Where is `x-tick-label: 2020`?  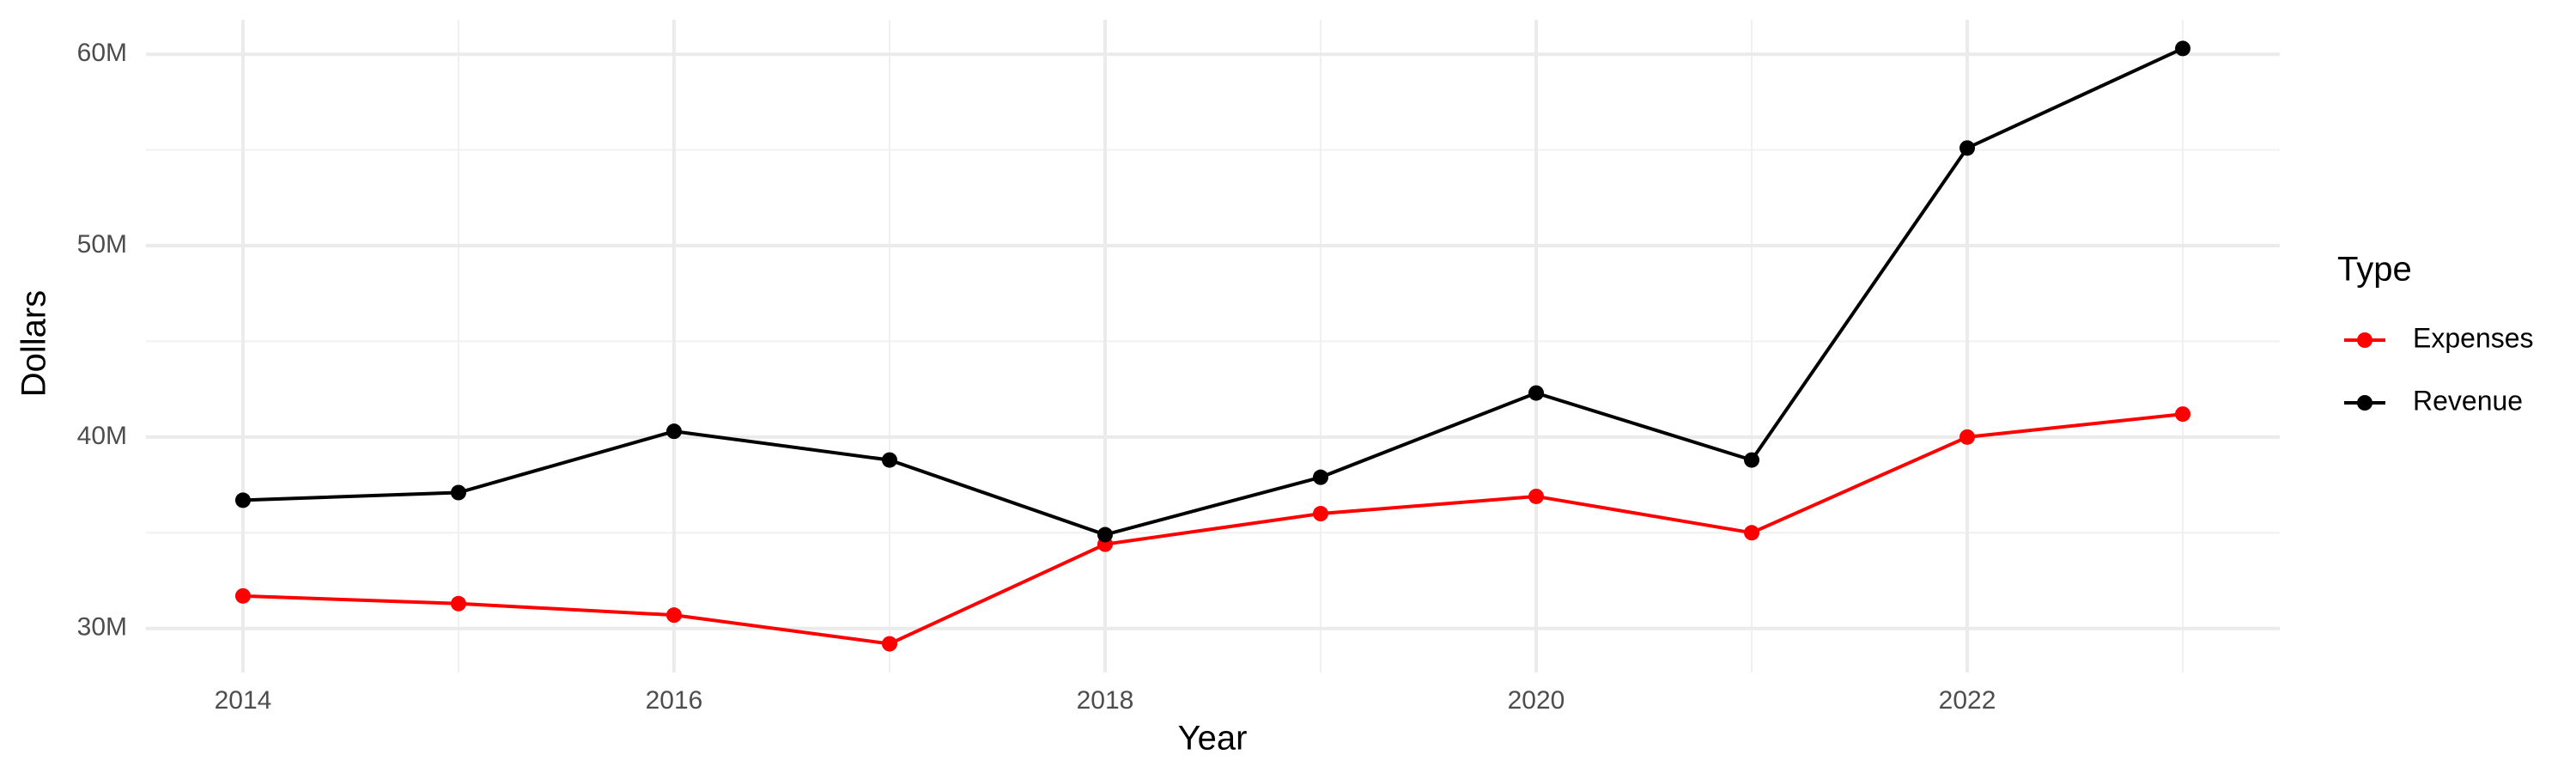
x-tick-label: 2020 is located at coordinates (1536, 700).